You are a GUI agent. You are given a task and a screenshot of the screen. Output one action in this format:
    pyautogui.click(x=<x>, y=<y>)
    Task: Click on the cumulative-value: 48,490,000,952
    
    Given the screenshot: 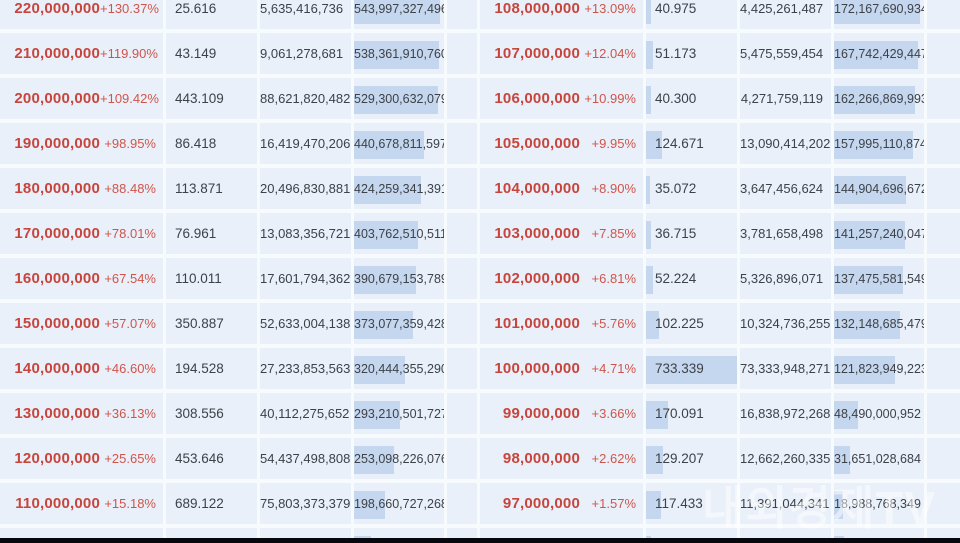 What is the action you would take?
    pyautogui.click(x=877, y=413)
    